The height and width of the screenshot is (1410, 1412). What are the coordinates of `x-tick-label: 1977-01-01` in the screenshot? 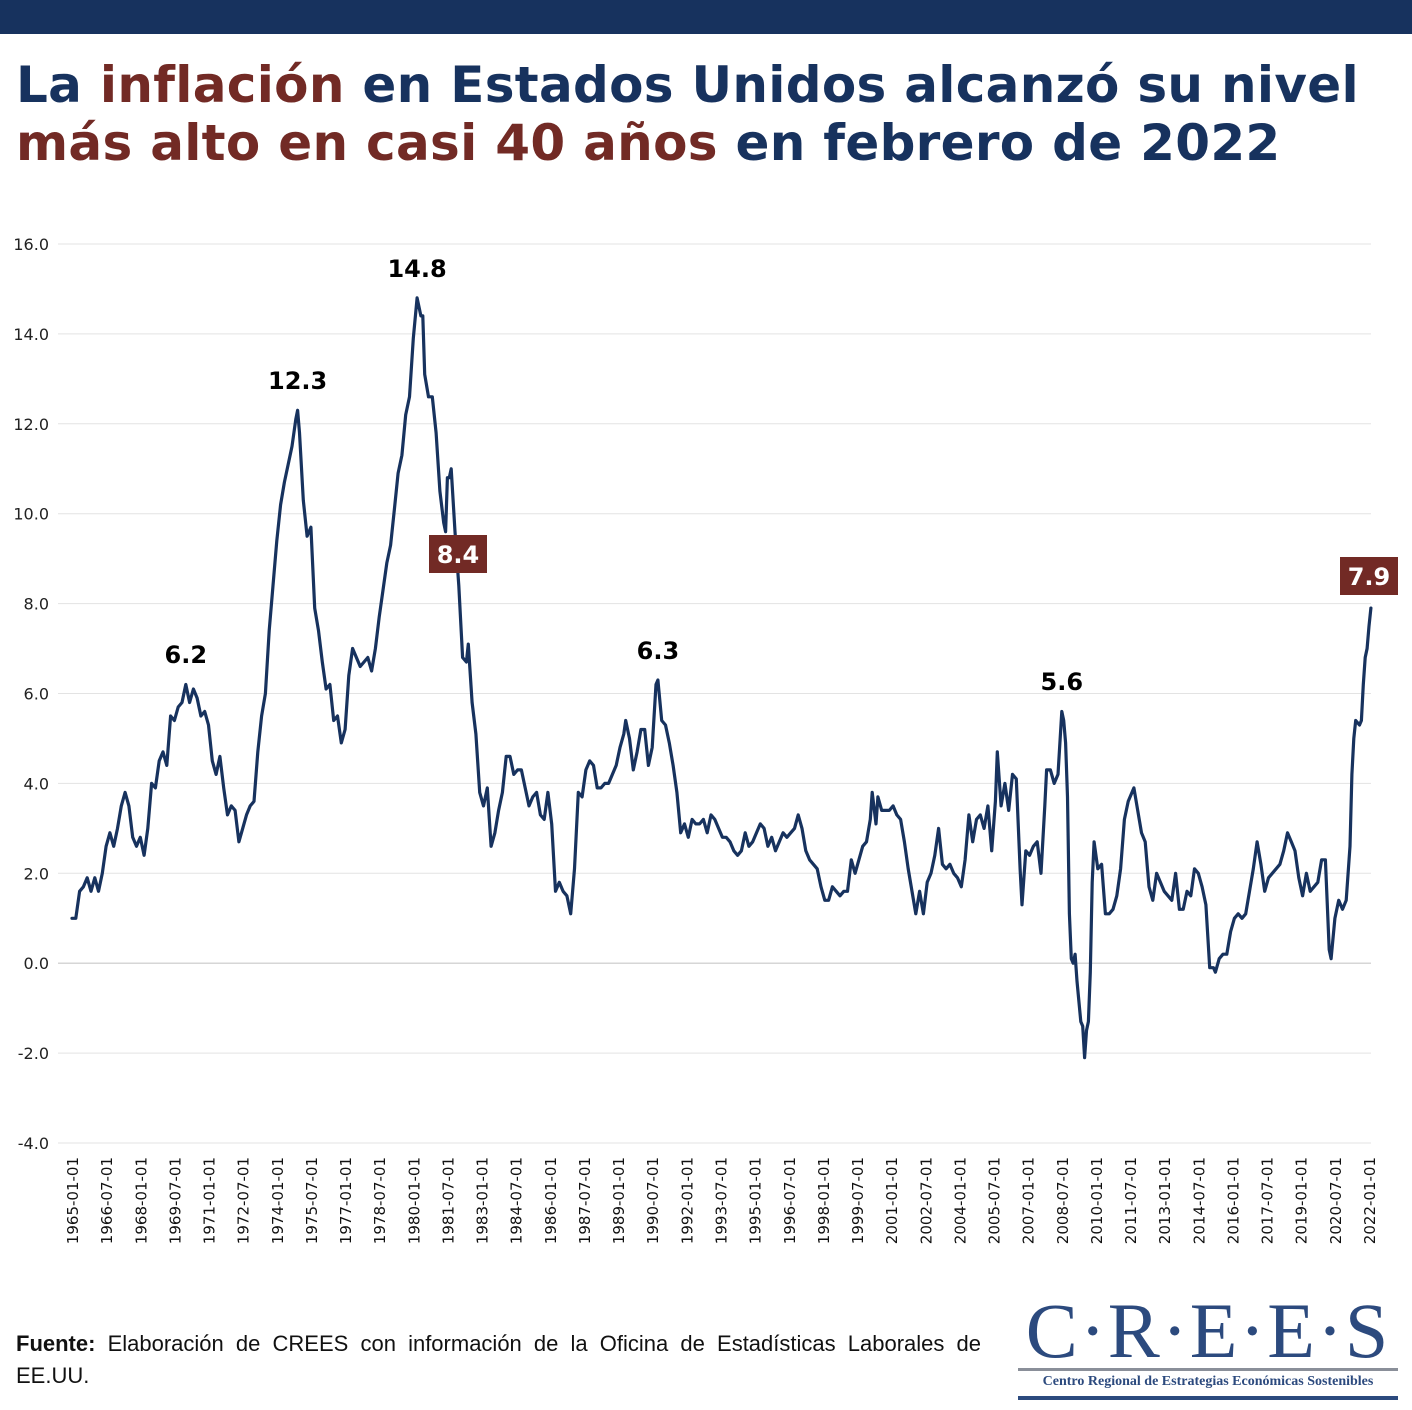 It's located at (346, 1200).